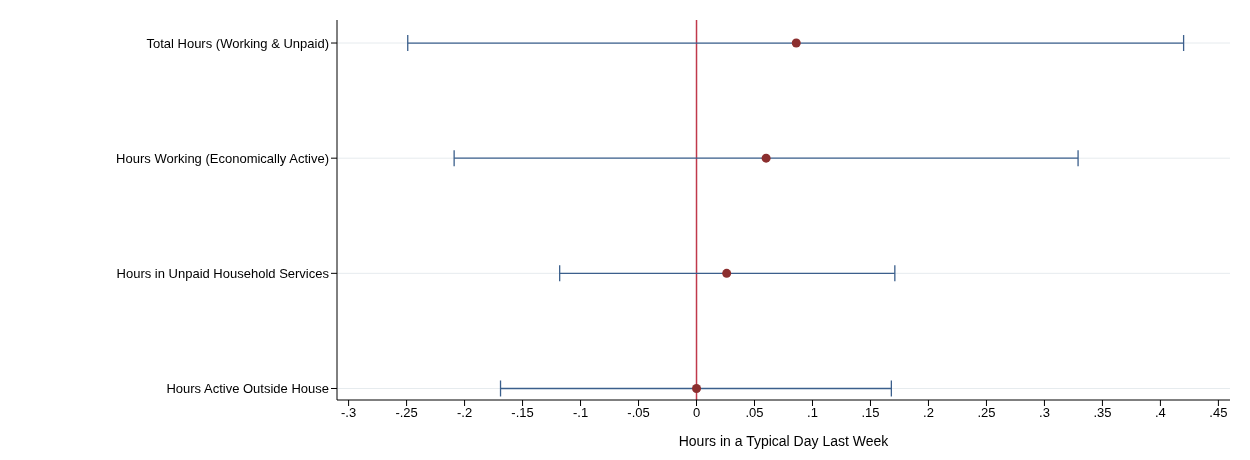  Describe the element at coordinates (580, 413) in the screenshot. I see `x-tick-label: -.1` at that location.